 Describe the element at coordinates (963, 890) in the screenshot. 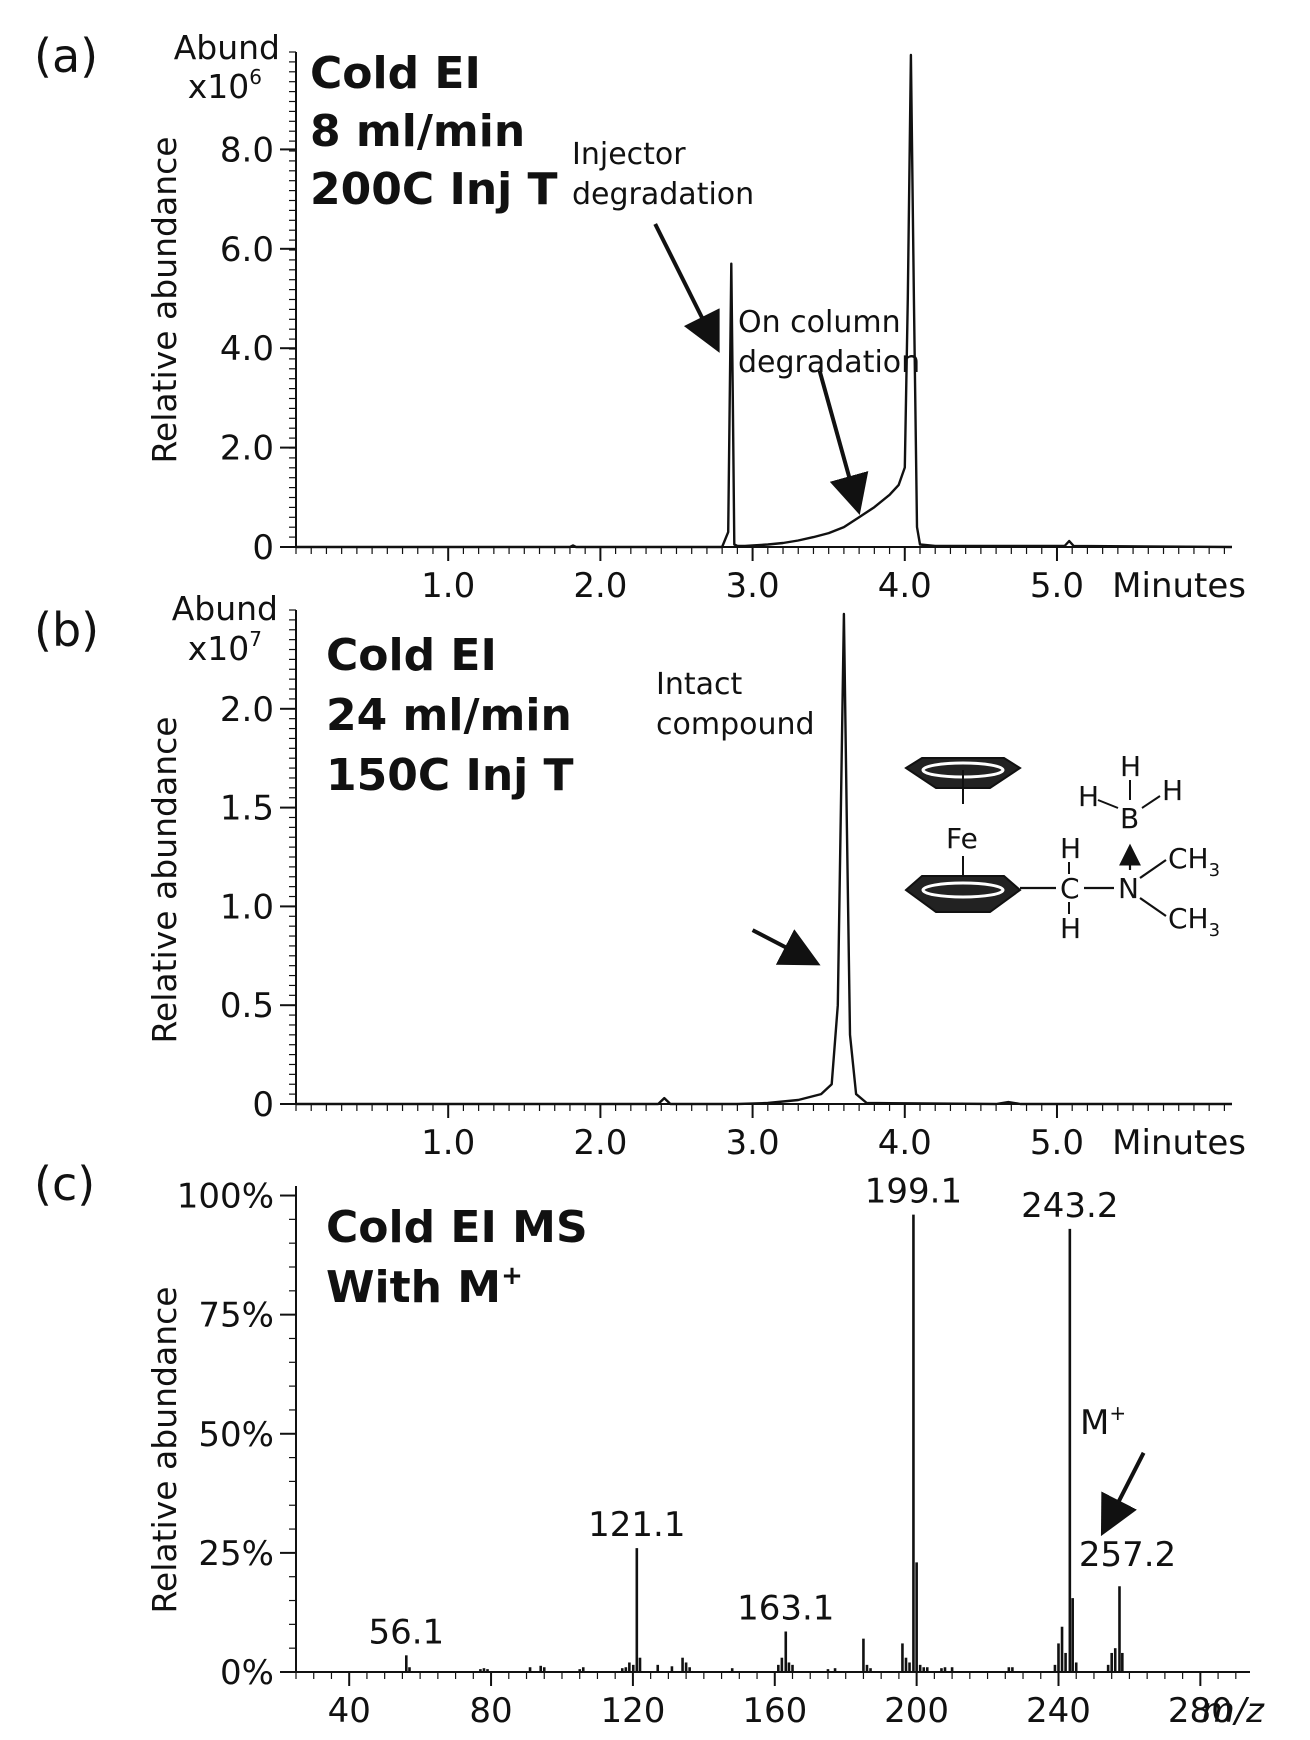

I see `lower-cp-aromatic` at that location.